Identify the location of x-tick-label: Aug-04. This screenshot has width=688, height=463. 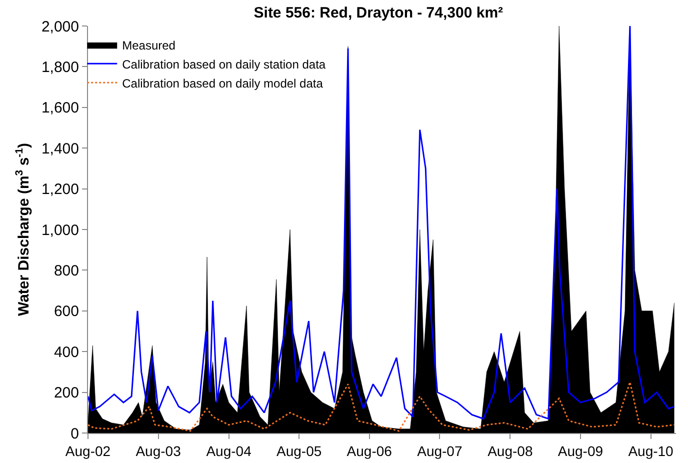
(229, 450).